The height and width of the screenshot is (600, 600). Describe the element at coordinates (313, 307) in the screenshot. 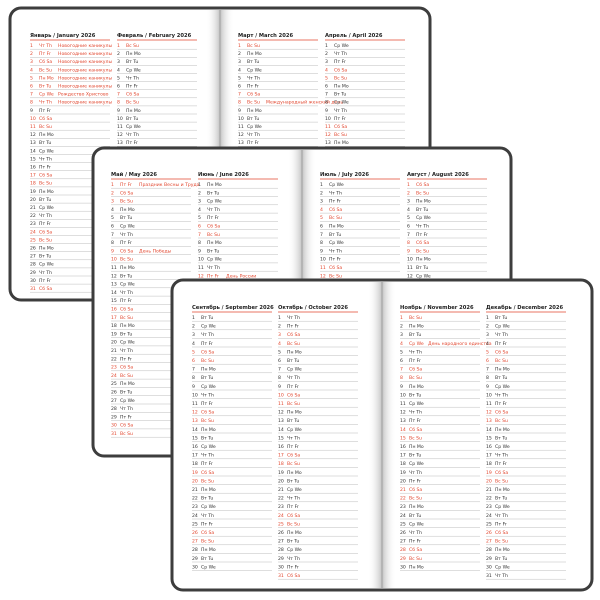

I see `month-title: Октябрь / October 2026` at that location.